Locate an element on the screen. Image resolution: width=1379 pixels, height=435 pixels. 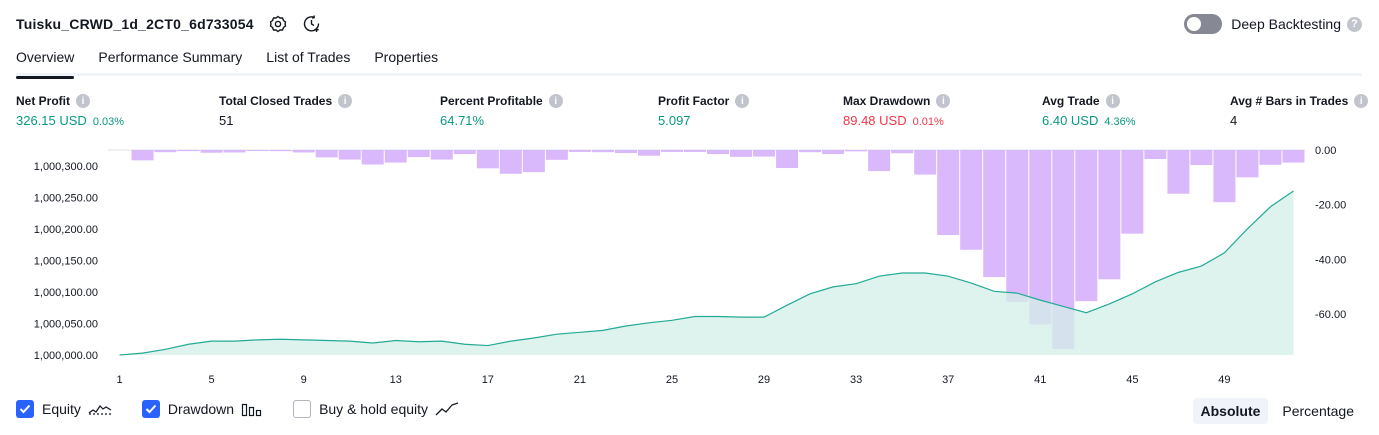
metric-percent: 0.03% is located at coordinates (108, 122).